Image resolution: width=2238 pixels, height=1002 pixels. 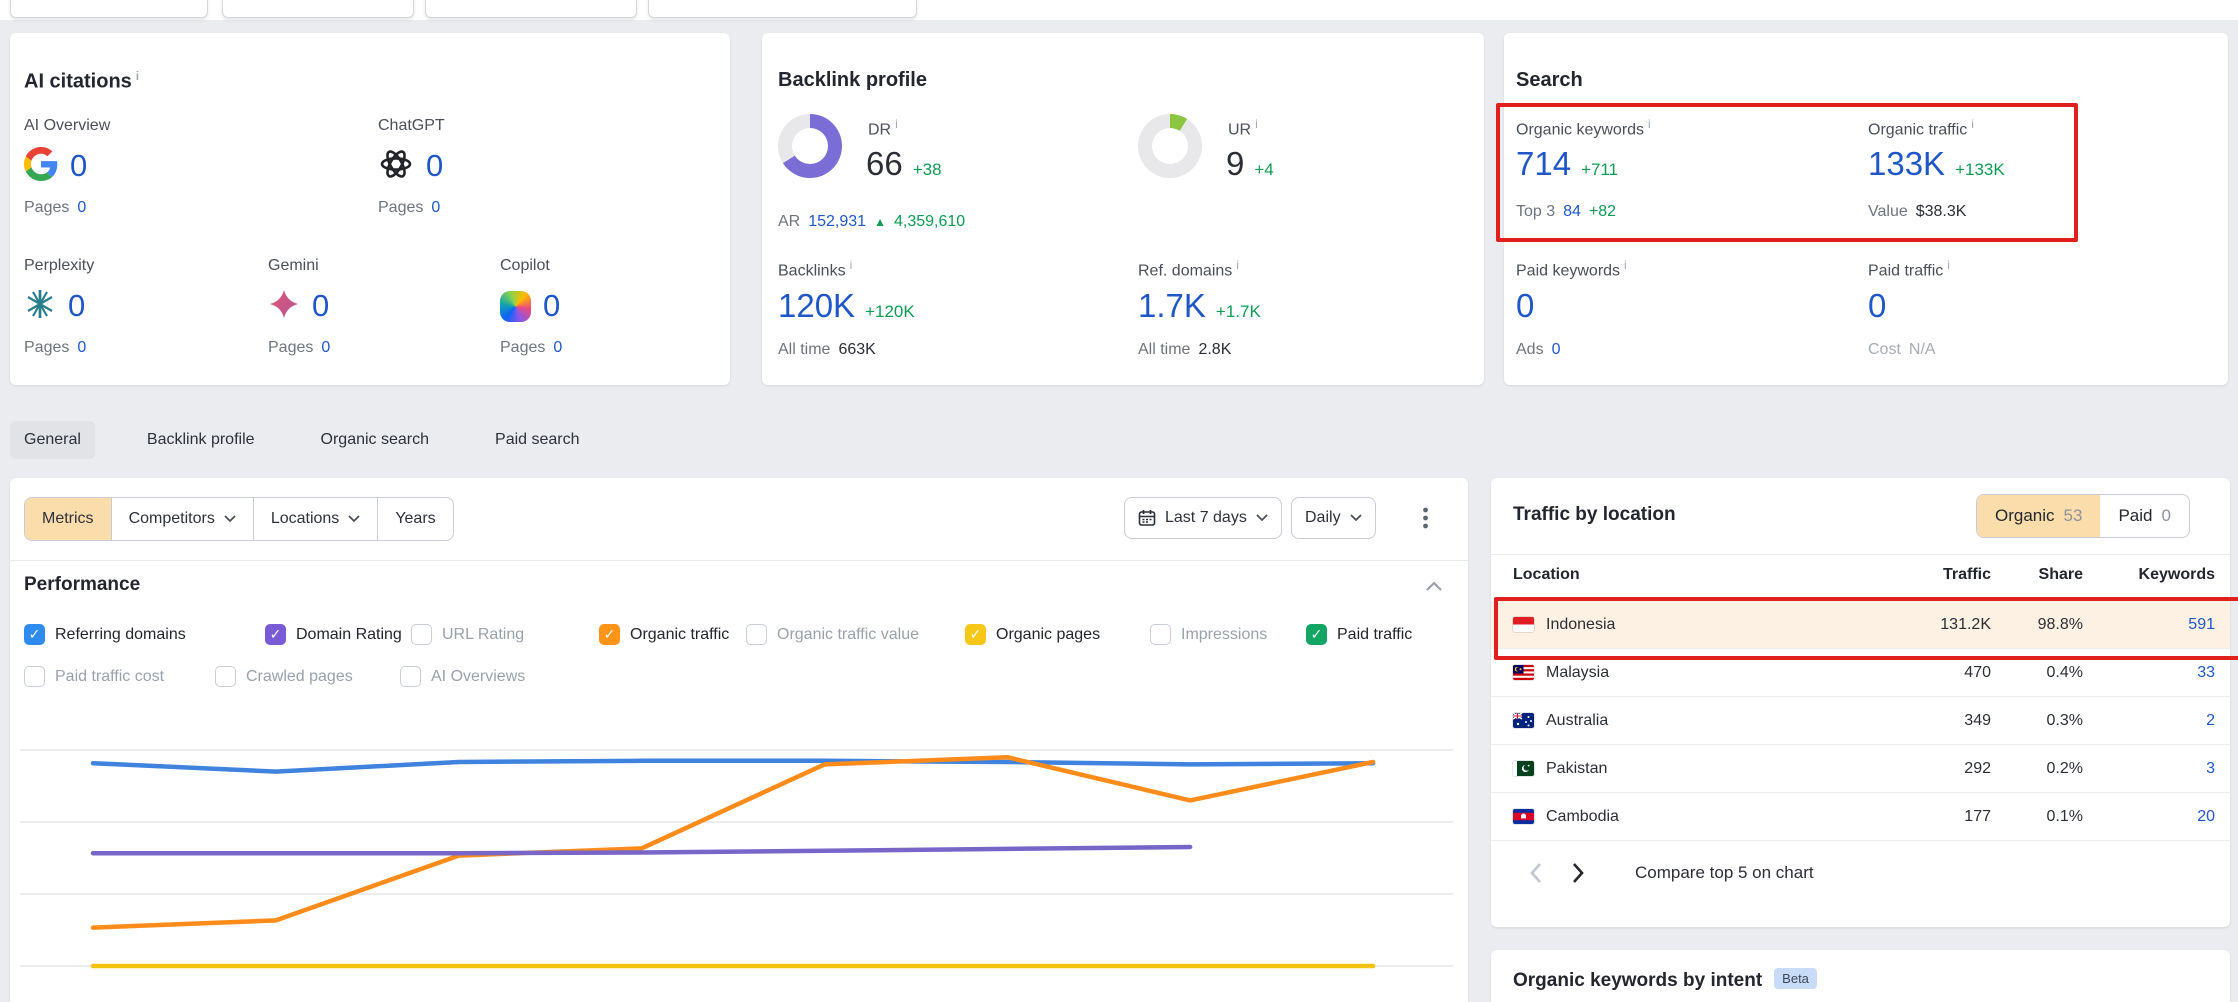 I want to click on checkbox-organic-traffic: Organic traffic, so click(x=664, y=634).